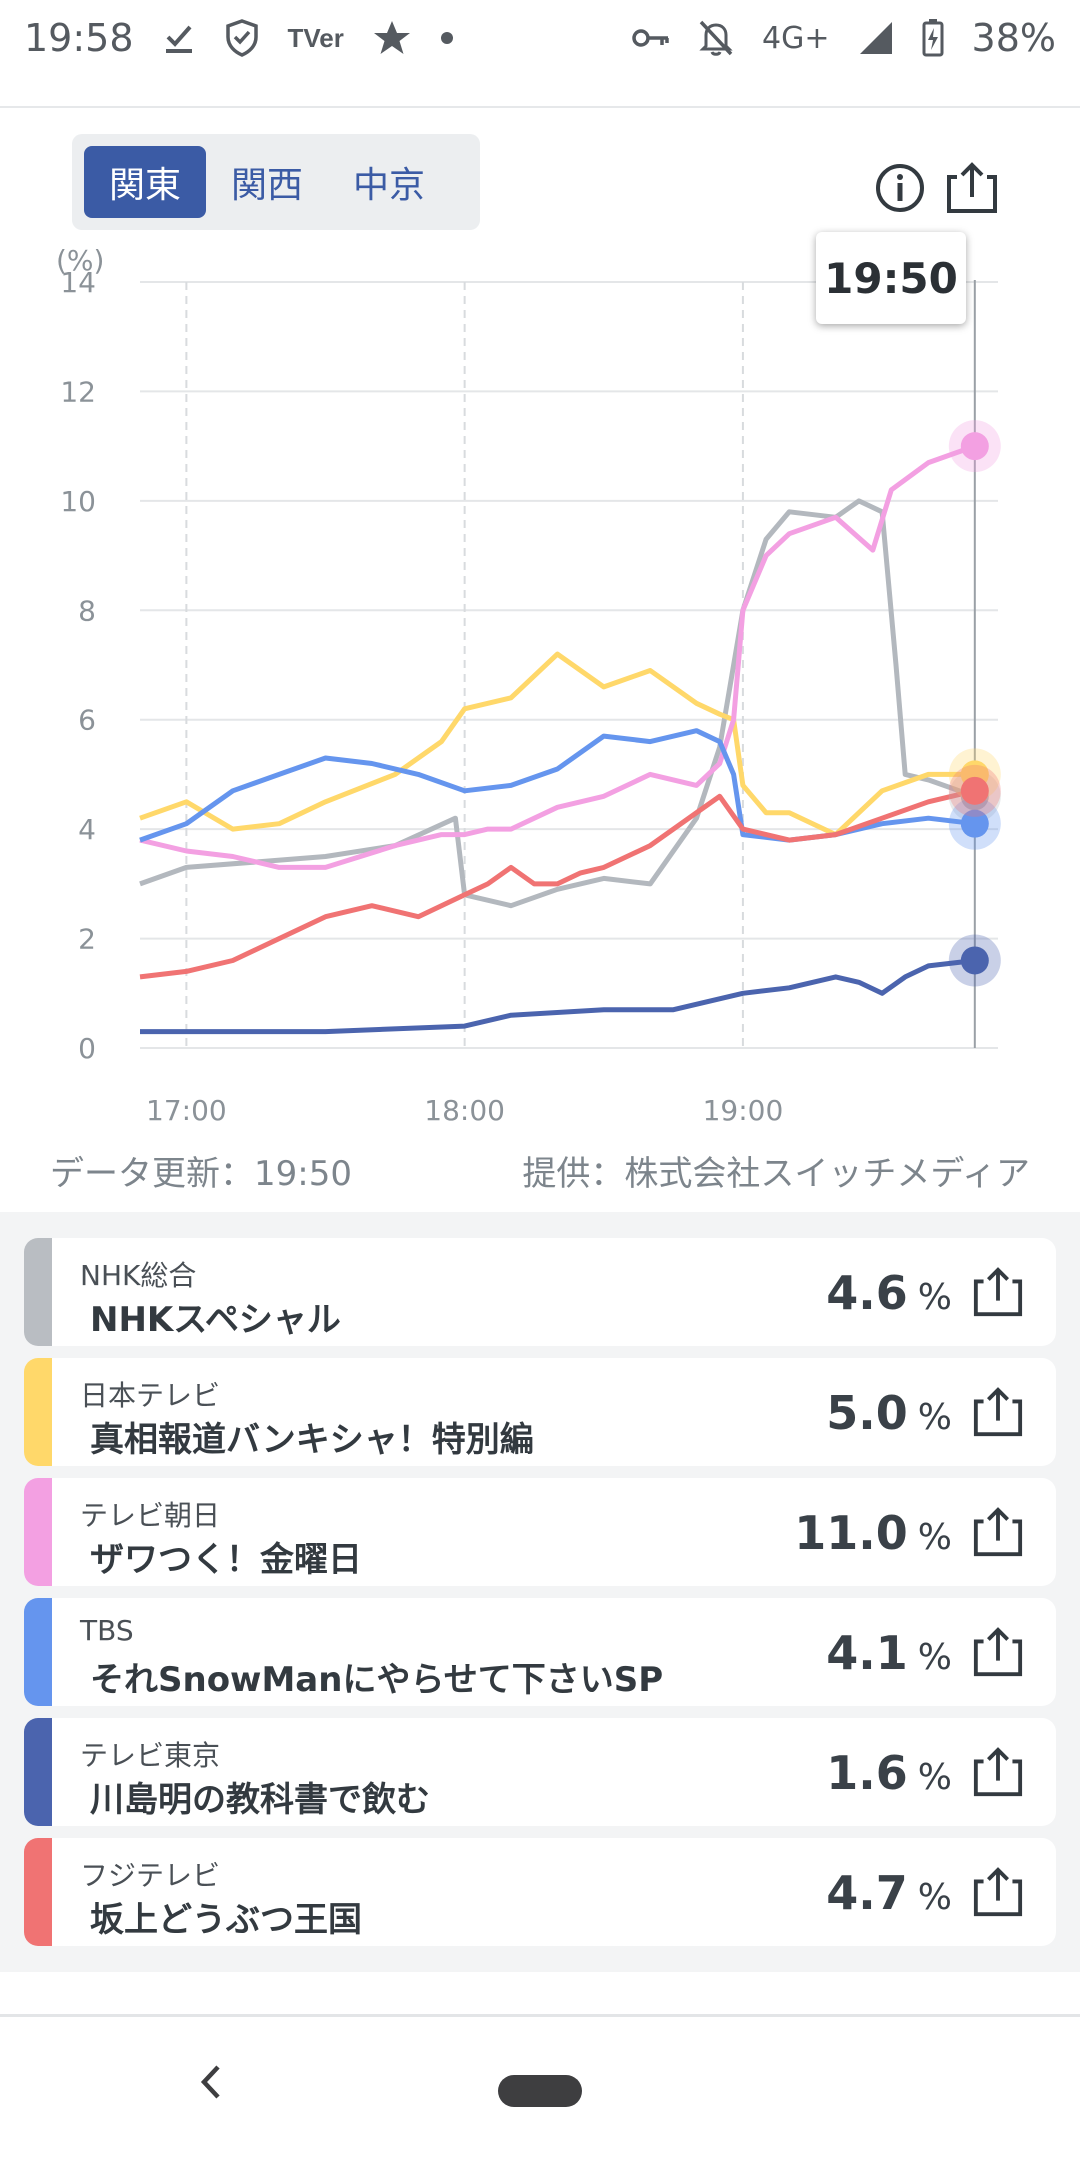  Describe the element at coordinates (844, 38) in the screenshot. I see `status-bar-right: 4G+ 38%` at that location.